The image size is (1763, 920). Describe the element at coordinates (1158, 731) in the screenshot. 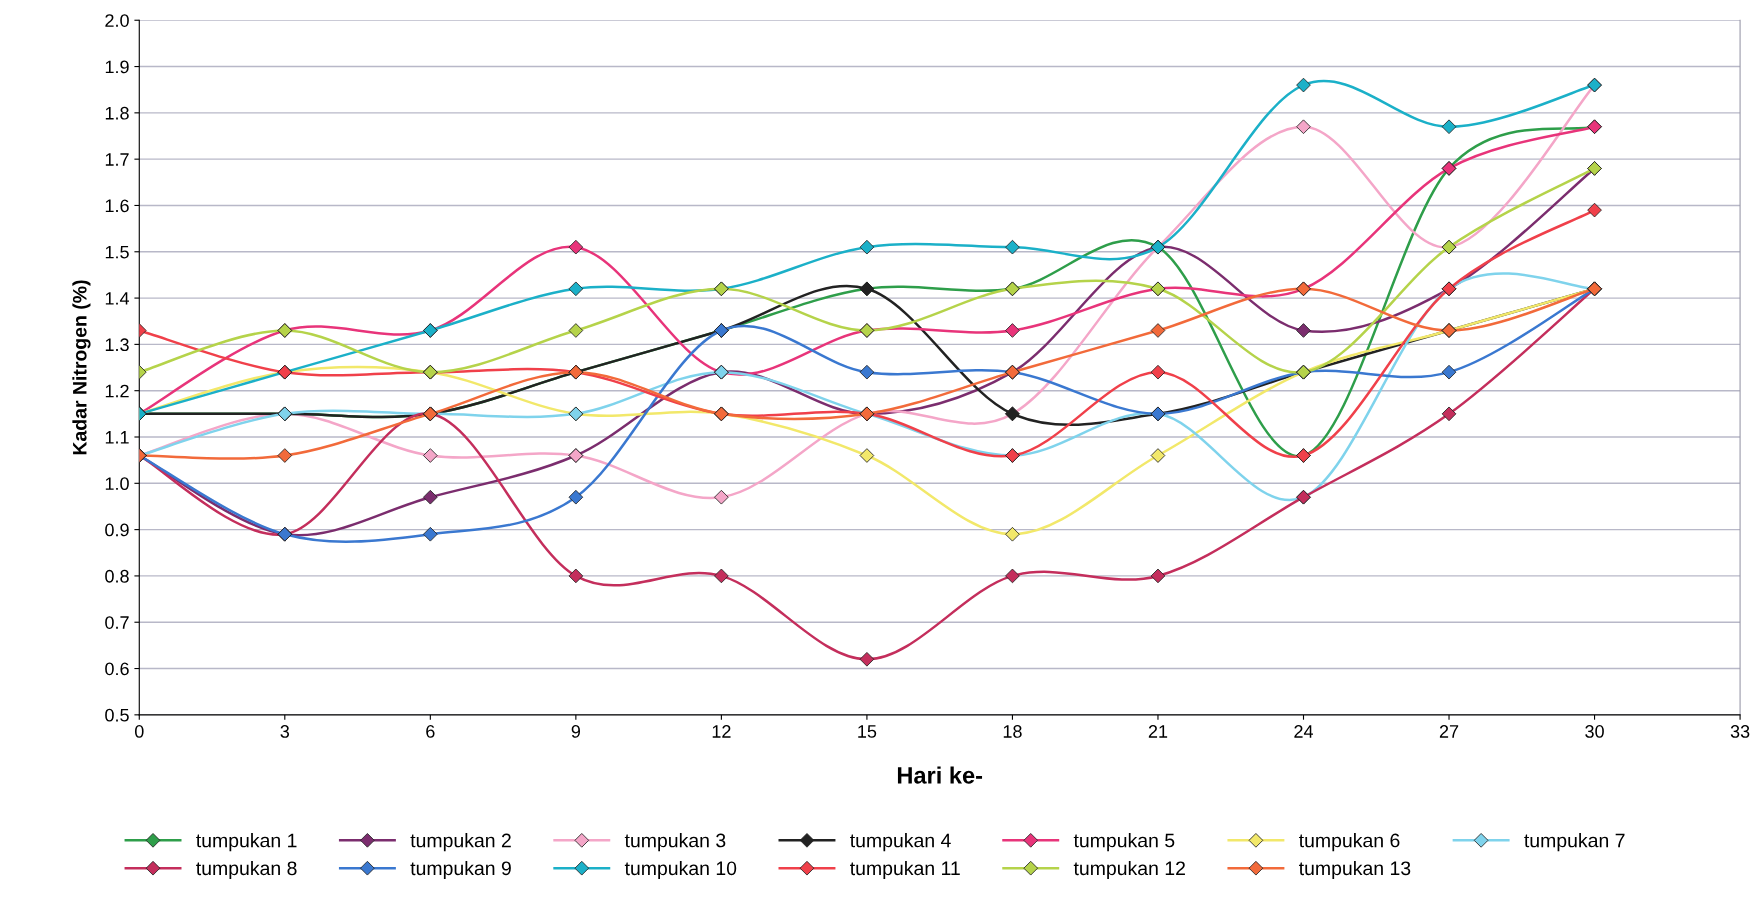

I see `x-tick-label: 21` at that location.